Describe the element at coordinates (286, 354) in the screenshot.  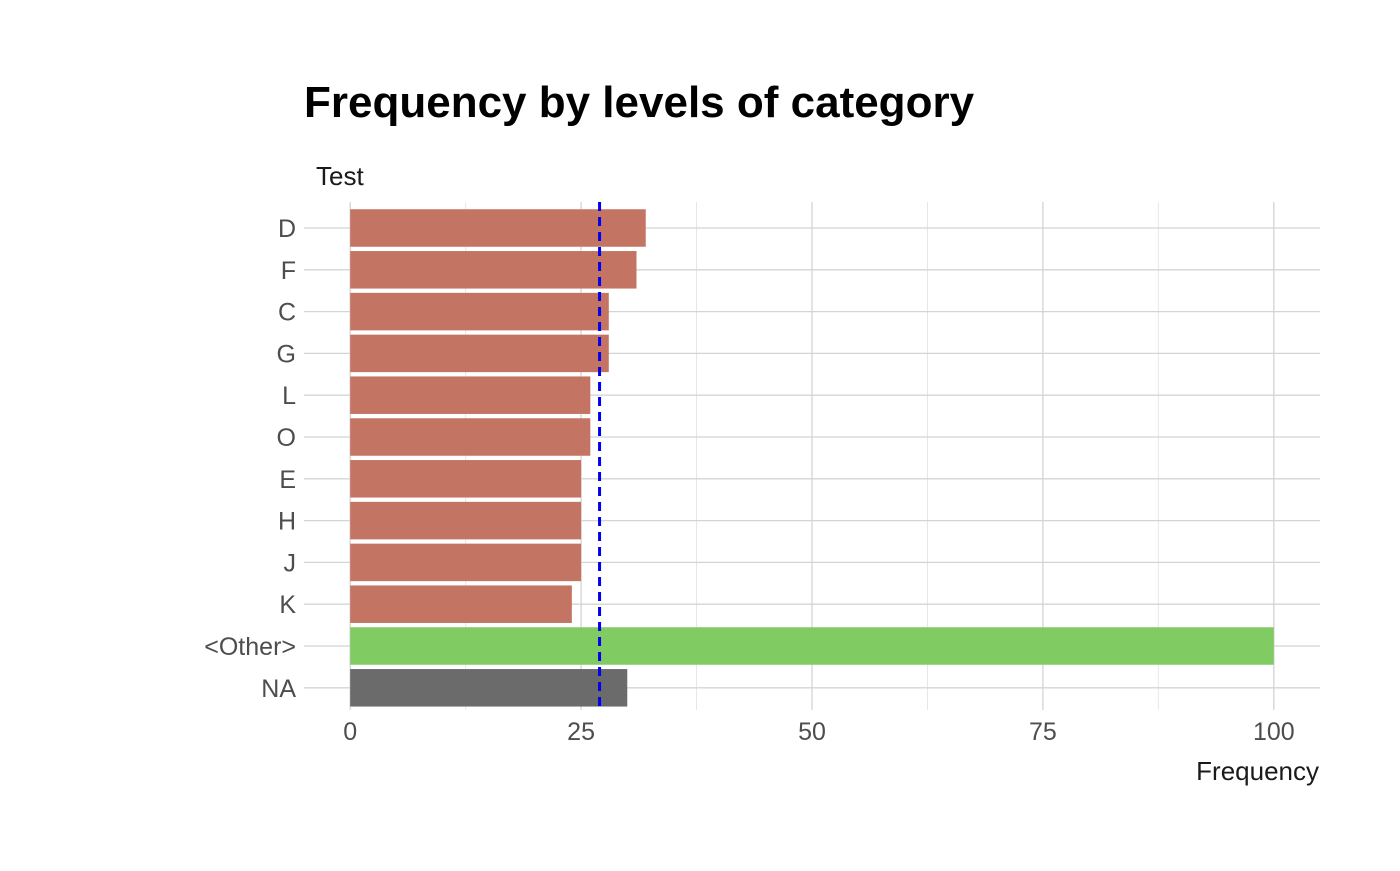
I see `y-tick-label: G` at that location.